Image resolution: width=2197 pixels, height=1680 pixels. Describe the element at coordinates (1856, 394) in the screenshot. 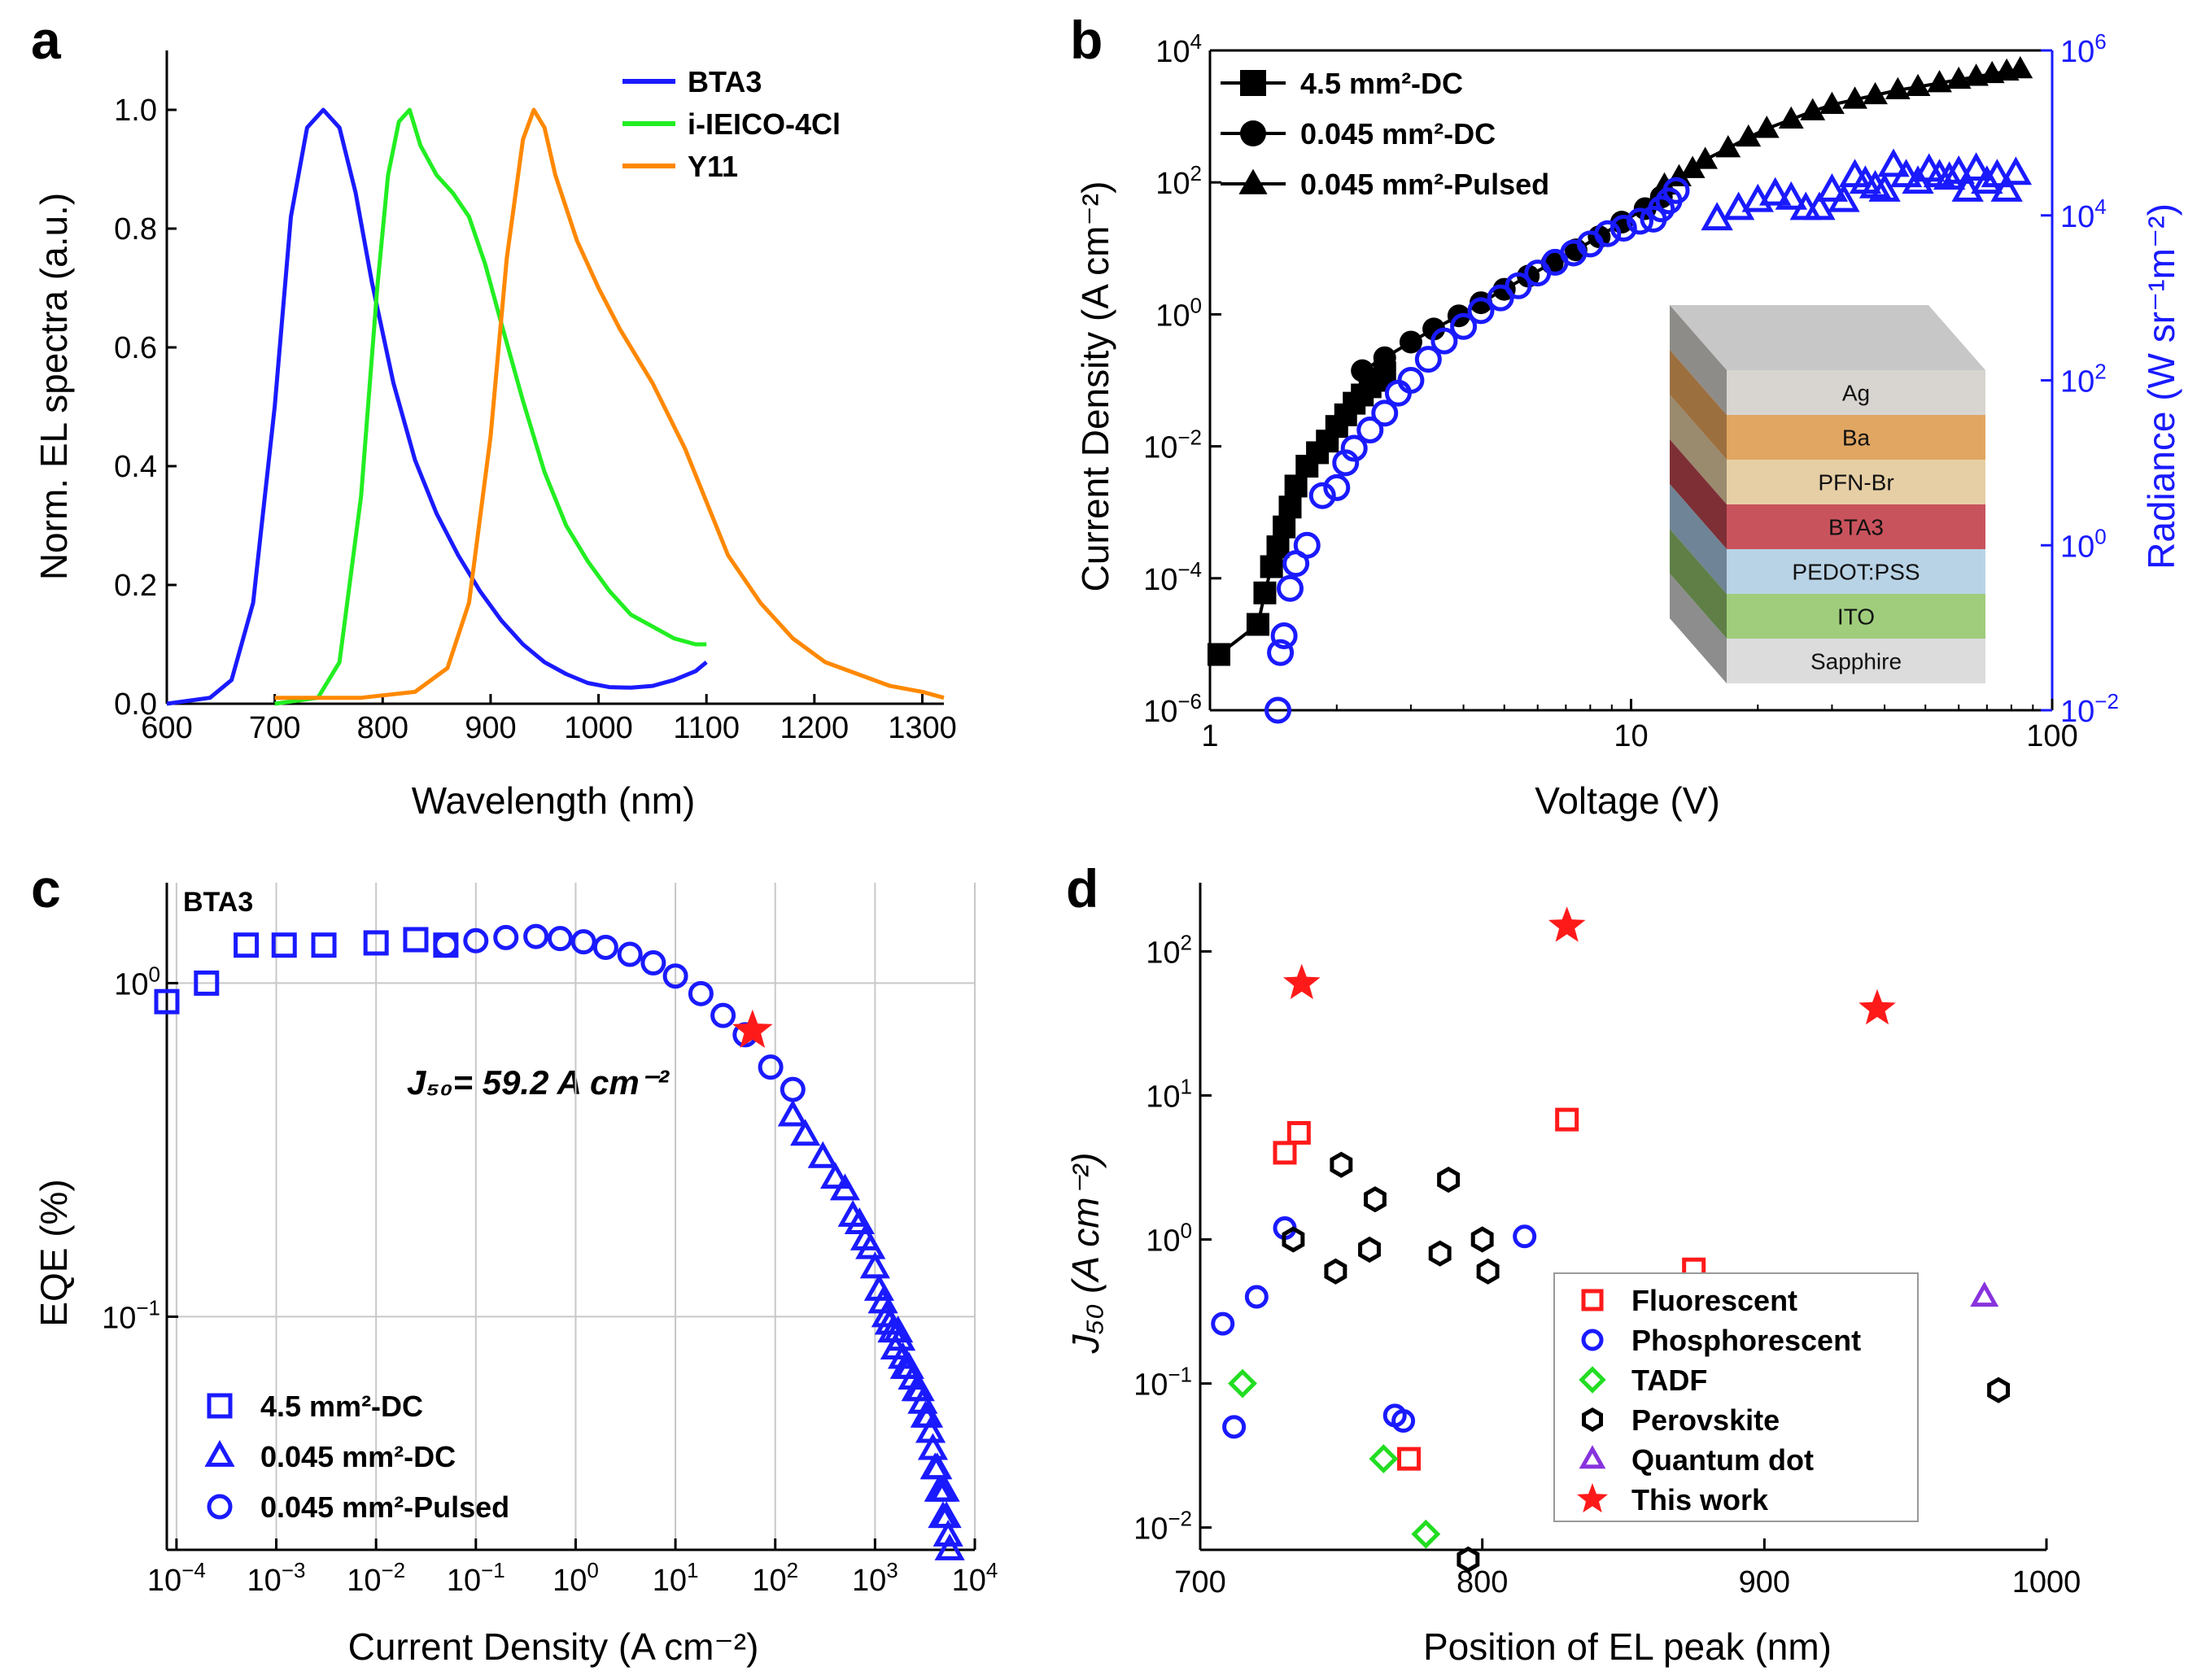

I see `inset-layer-label: Ag` at that location.